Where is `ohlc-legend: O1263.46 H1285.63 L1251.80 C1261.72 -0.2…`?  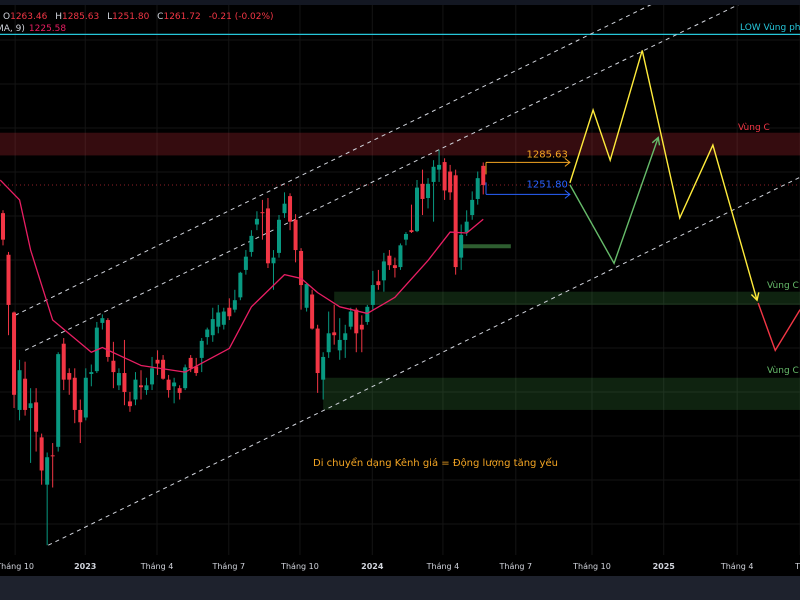 ohlc-legend: O1263.46 H1285.63 L1251.80 C1261.72 -0.2… is located at coordinates (141, 17).